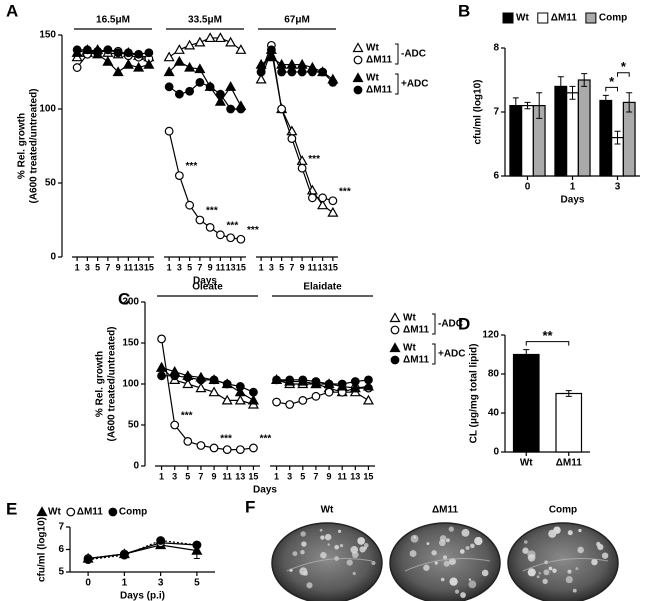 Image resolution: width=660 pixels, height=601 pixels. Describe the element at coordinates (490, 335) in the screenshot. I see `y-tick-label: 120` at that location.